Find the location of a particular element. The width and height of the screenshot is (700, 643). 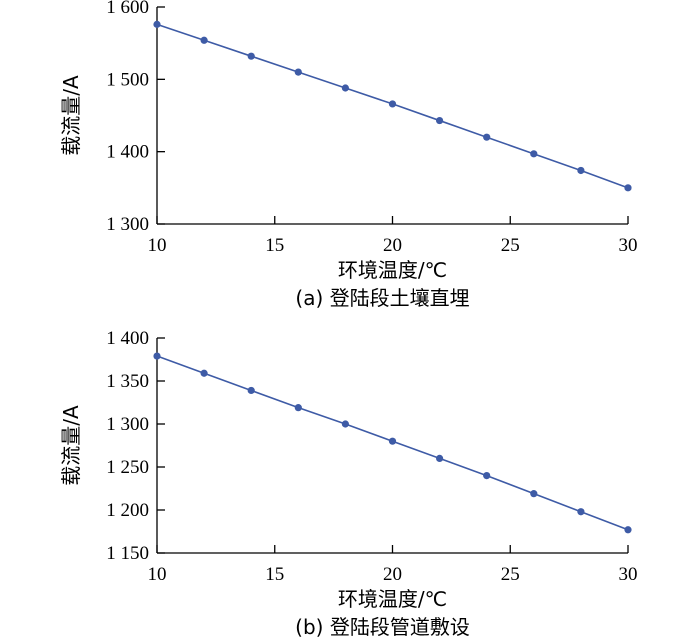

y-tick-label: 1 150 is located at coordinates (127, 553).